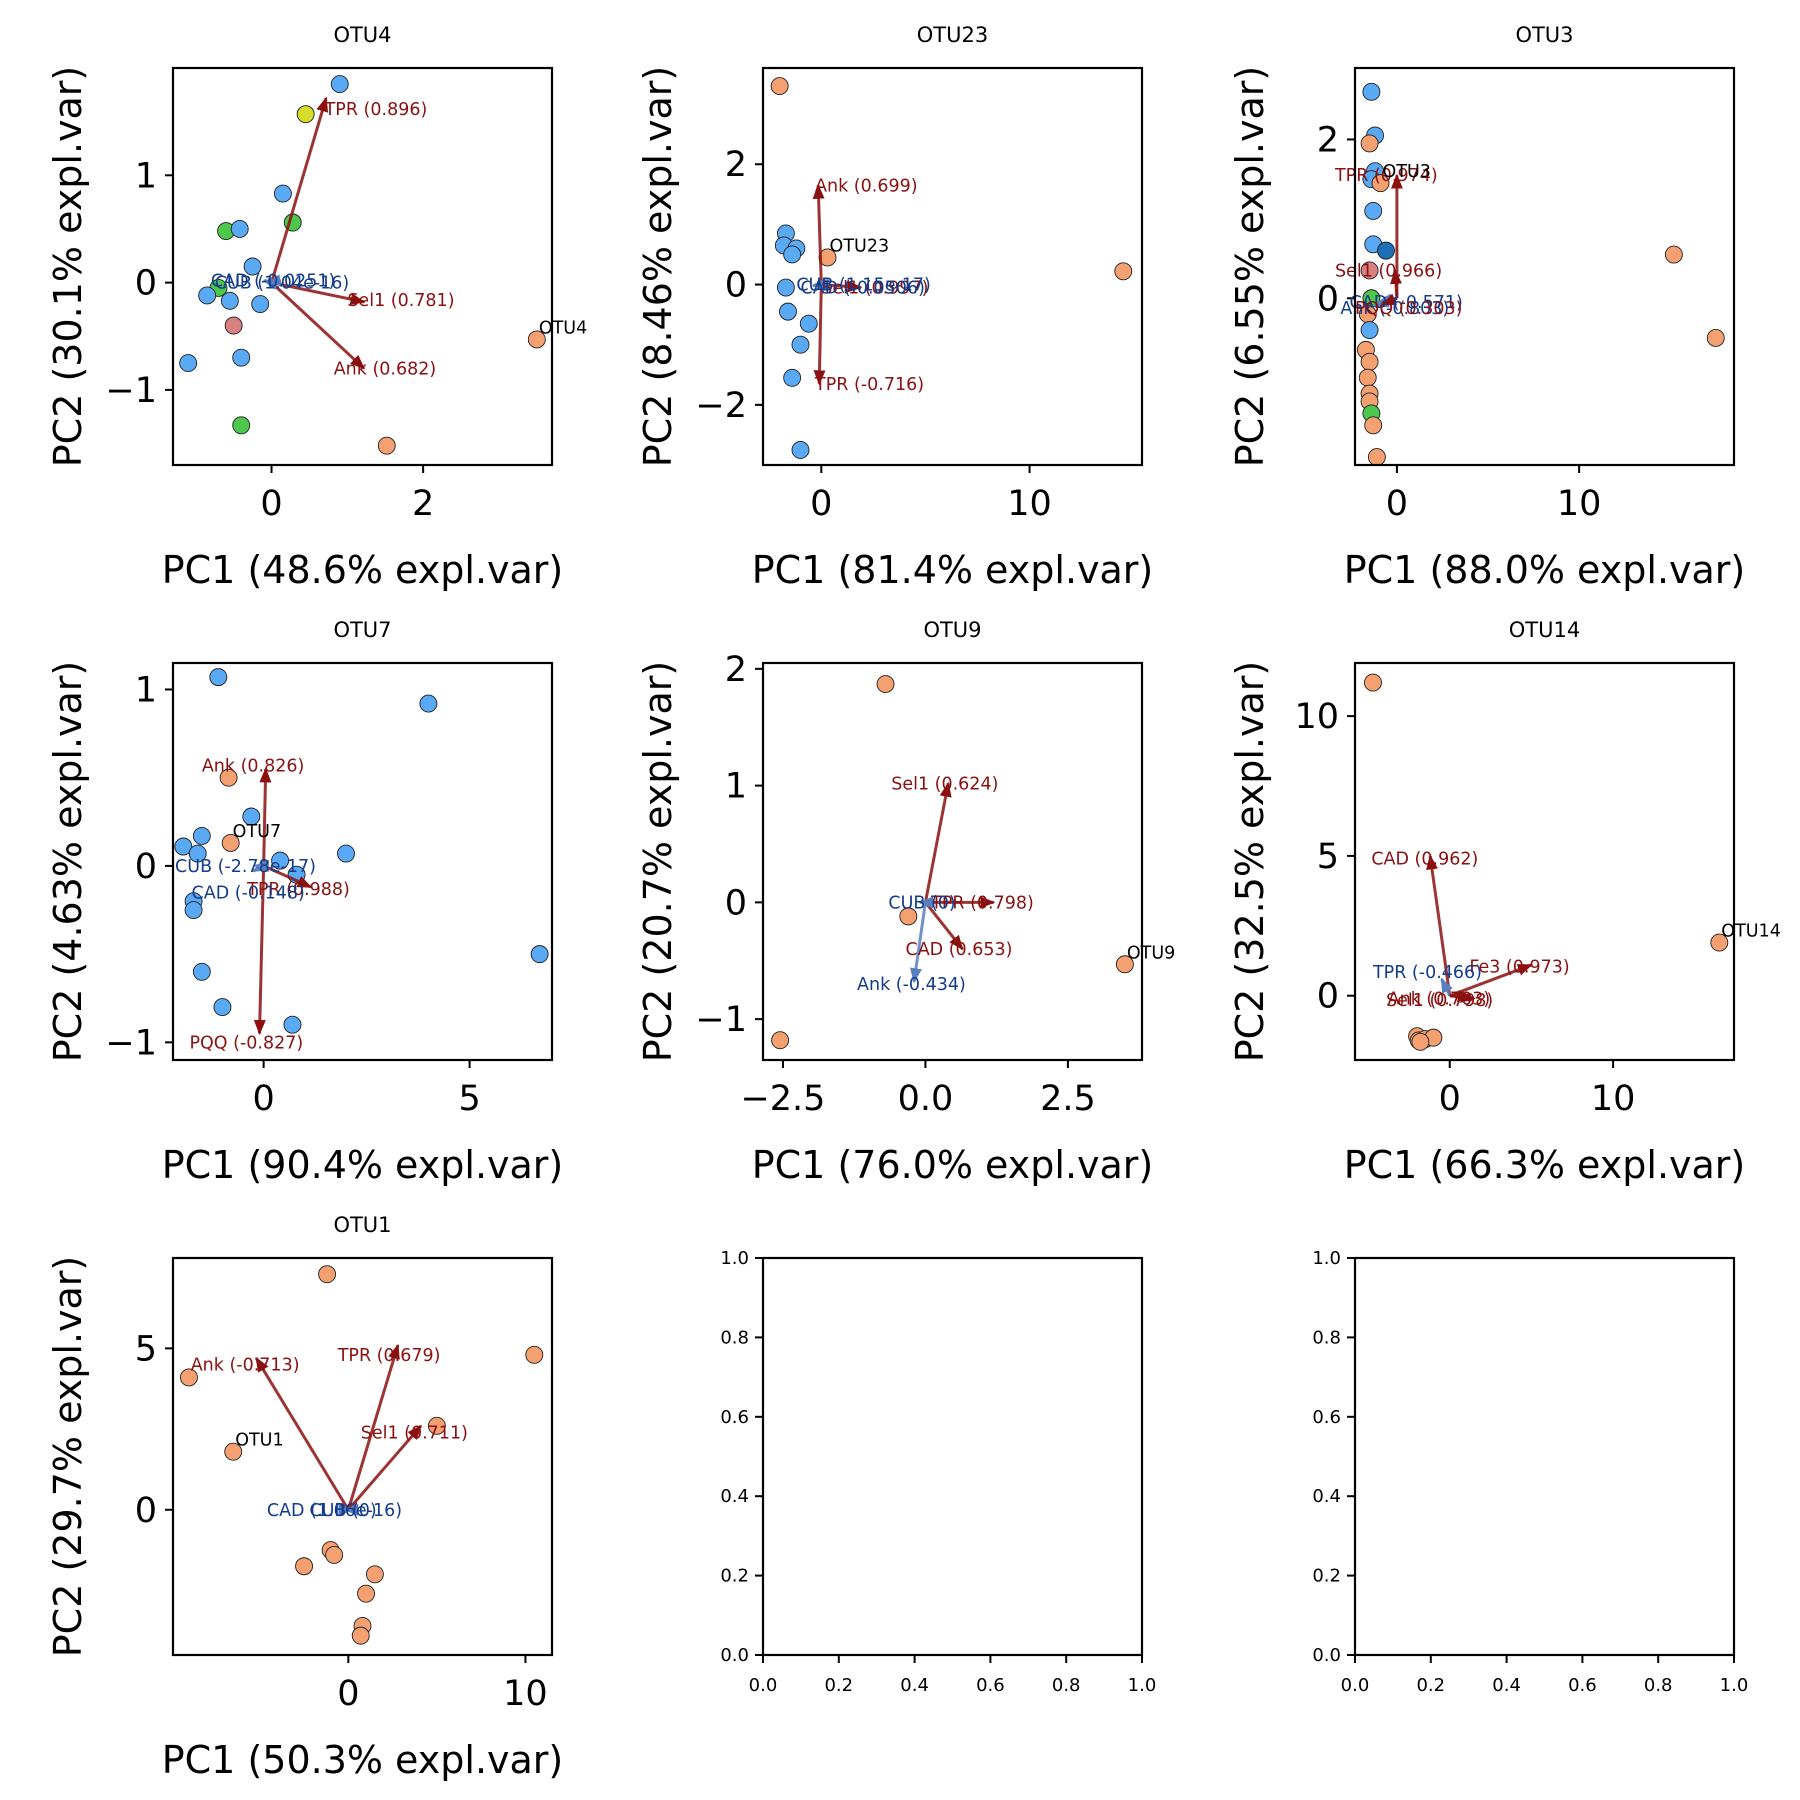  I want to click on point-label: OTU1, so click(259, 1441).